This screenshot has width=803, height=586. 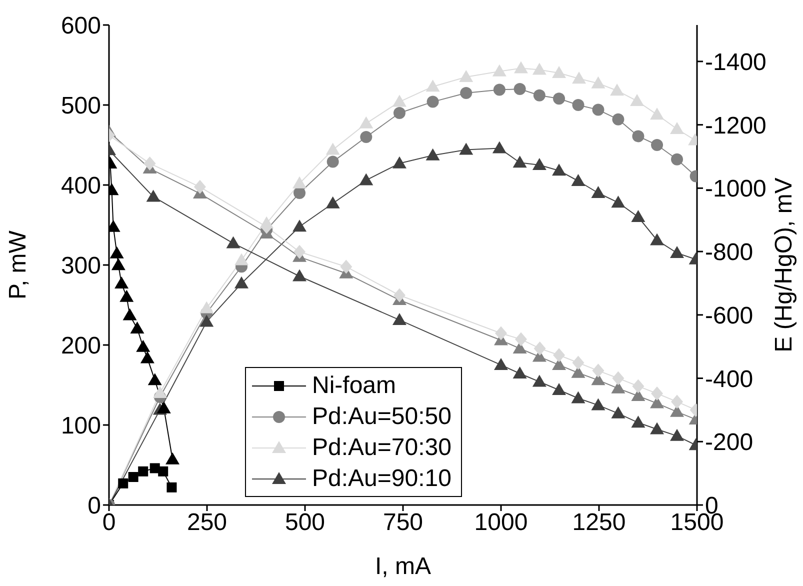 I want to click on legend-label: Ni-foam, so click(x=354, y=386).